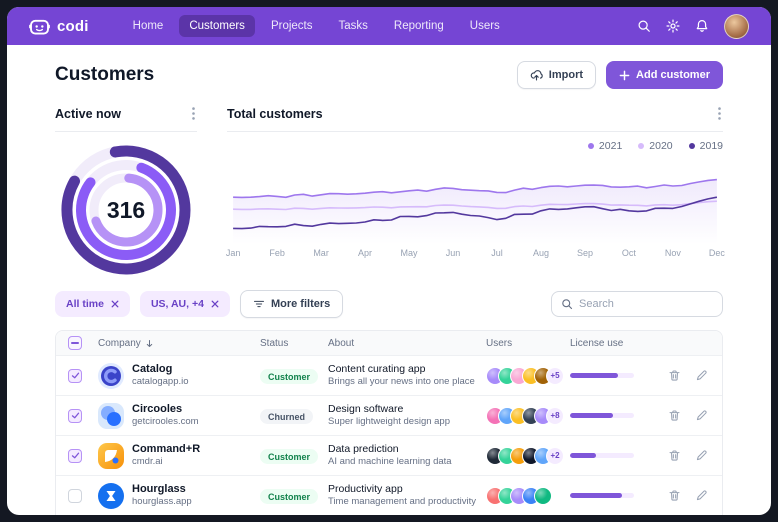  I want to click on column-header-users: Users, so click(499, 343).